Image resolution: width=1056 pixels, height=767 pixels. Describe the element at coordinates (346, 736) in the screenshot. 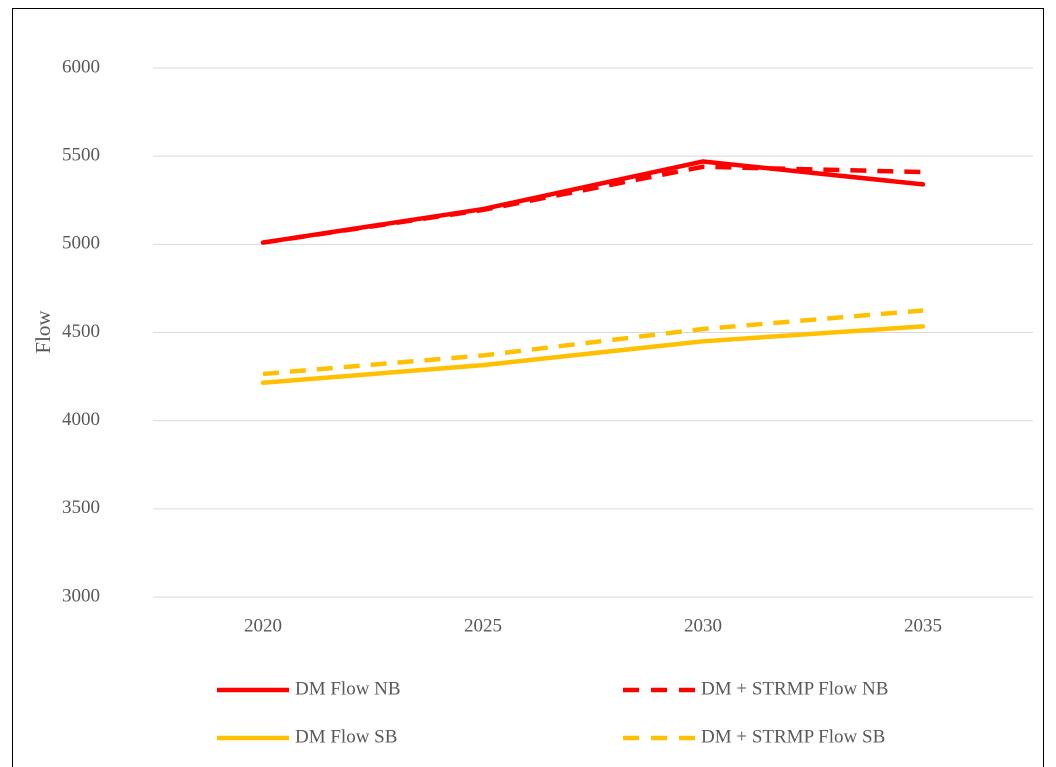

I see `legend-label: DM Flow SB` at that location.